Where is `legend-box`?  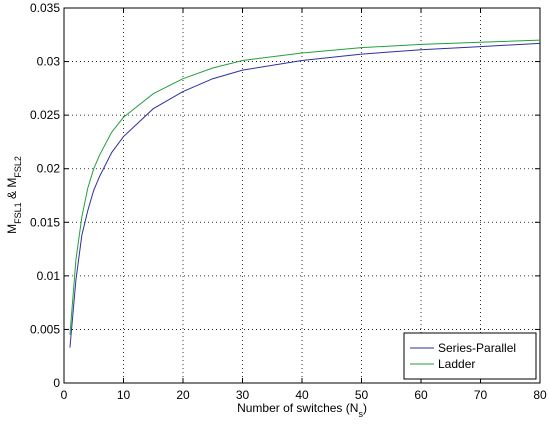 legend-box is located at coordinates (470, 356).